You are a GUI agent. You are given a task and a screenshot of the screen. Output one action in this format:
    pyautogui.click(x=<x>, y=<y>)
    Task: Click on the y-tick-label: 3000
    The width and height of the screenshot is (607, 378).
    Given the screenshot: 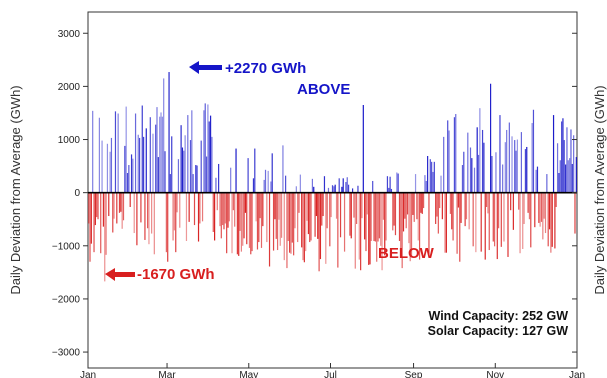 What is the action you would take?
    pyautogui.click(x=69, y=34)
    